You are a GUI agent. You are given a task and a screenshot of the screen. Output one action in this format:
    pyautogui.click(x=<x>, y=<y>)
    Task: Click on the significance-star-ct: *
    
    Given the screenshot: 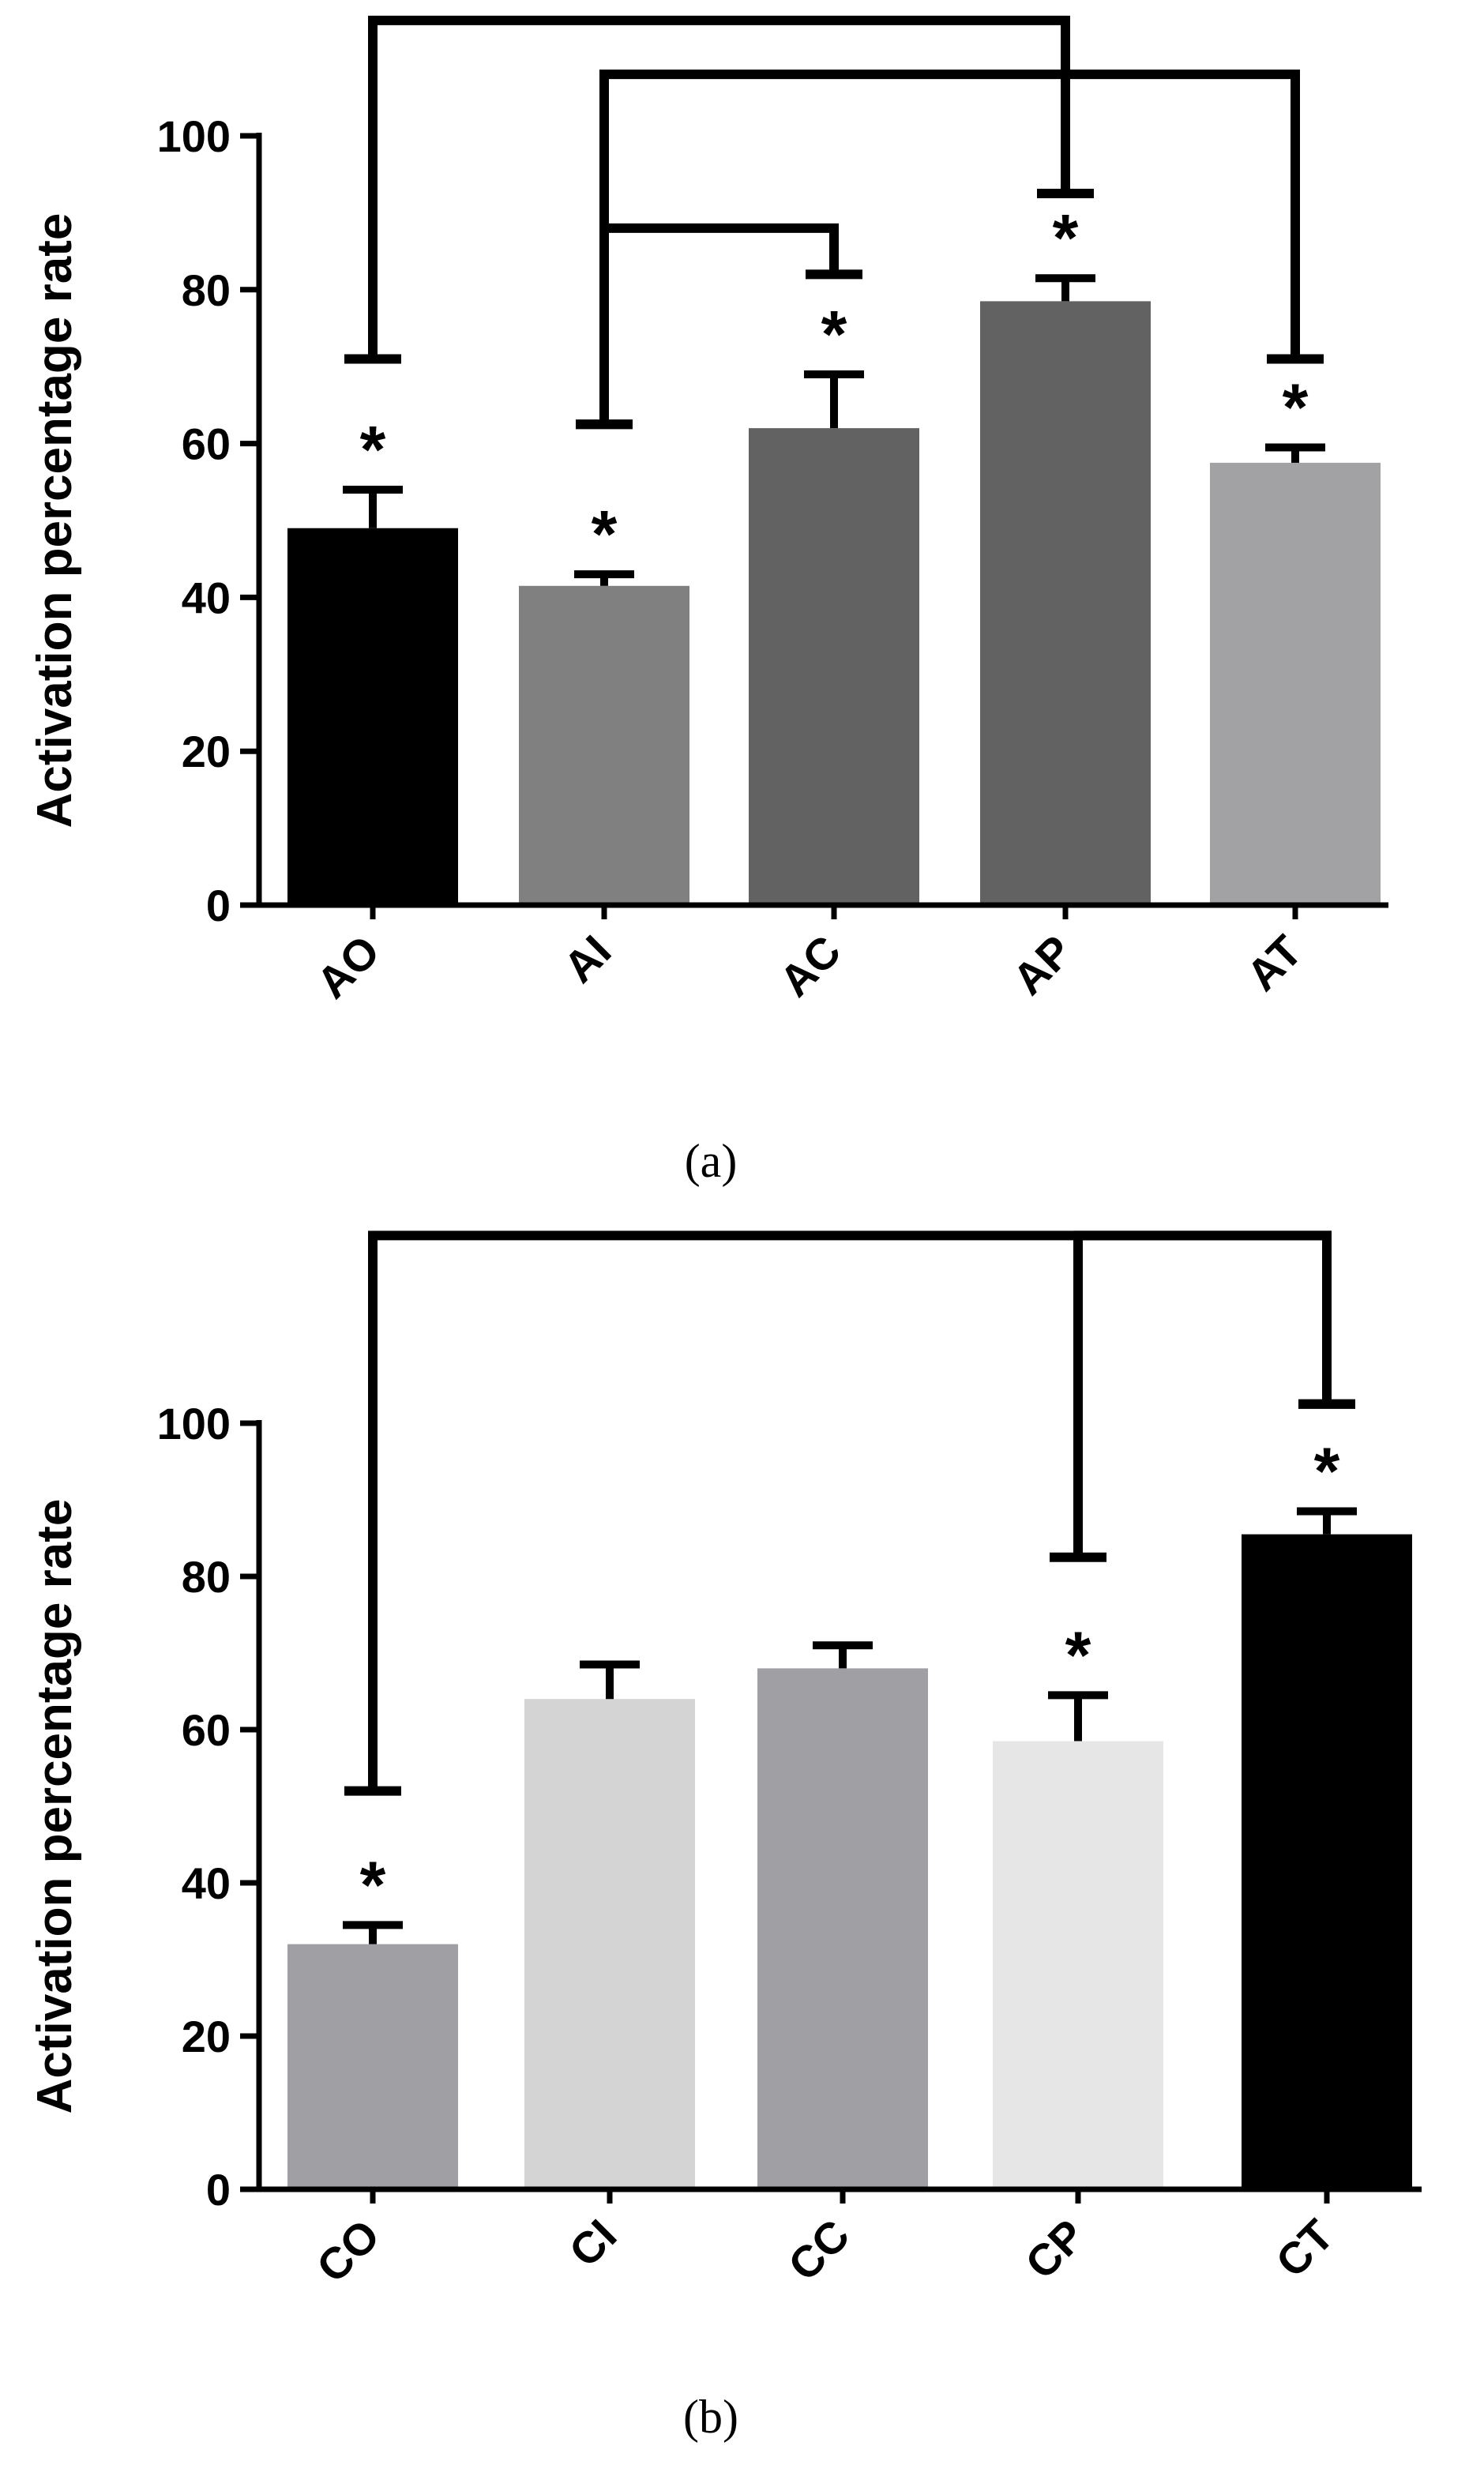 What is the action you would take?
    pyautogui.click(x=1327, y=1471)
    